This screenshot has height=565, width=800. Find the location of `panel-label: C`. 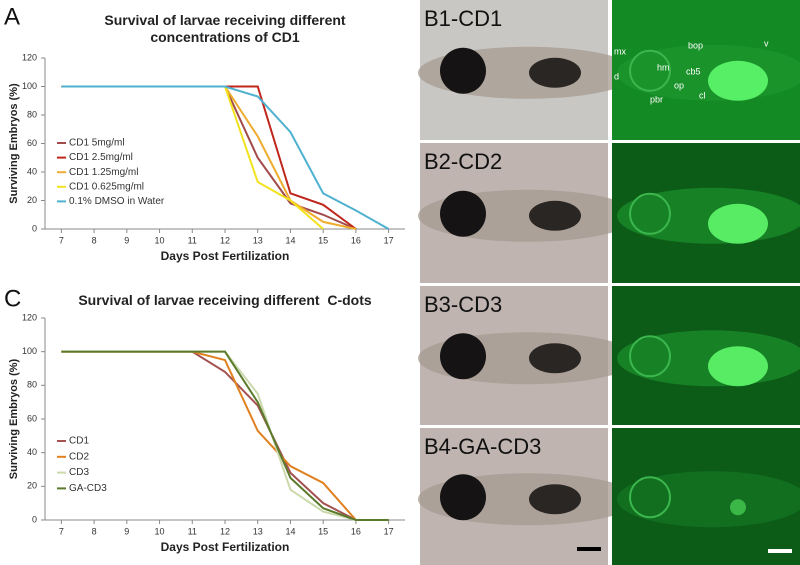

panel-label: C is located at coordinates (12, 298).